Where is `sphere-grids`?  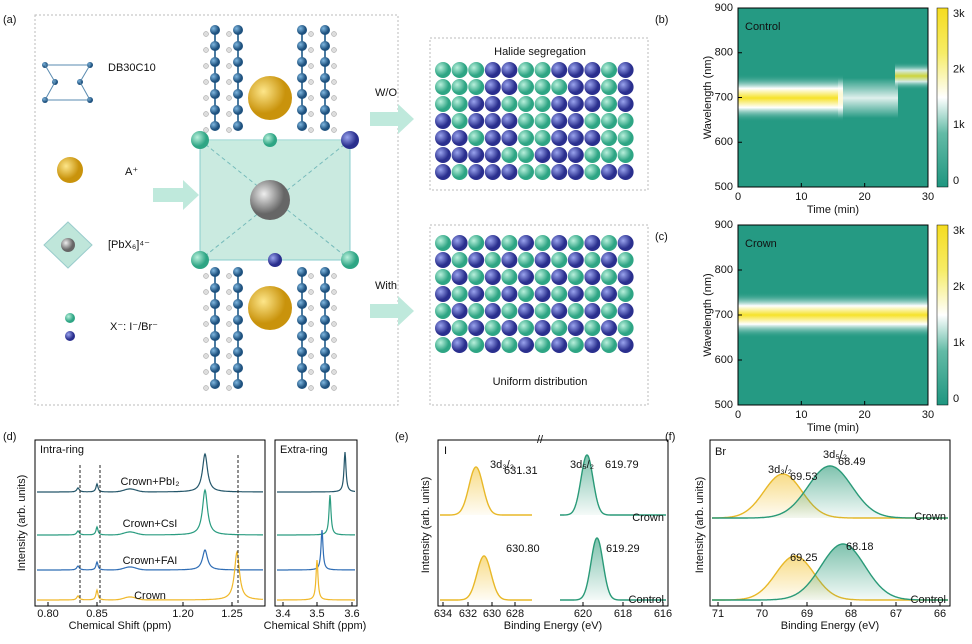 sphere-grids is located at coordinates (534, 207).